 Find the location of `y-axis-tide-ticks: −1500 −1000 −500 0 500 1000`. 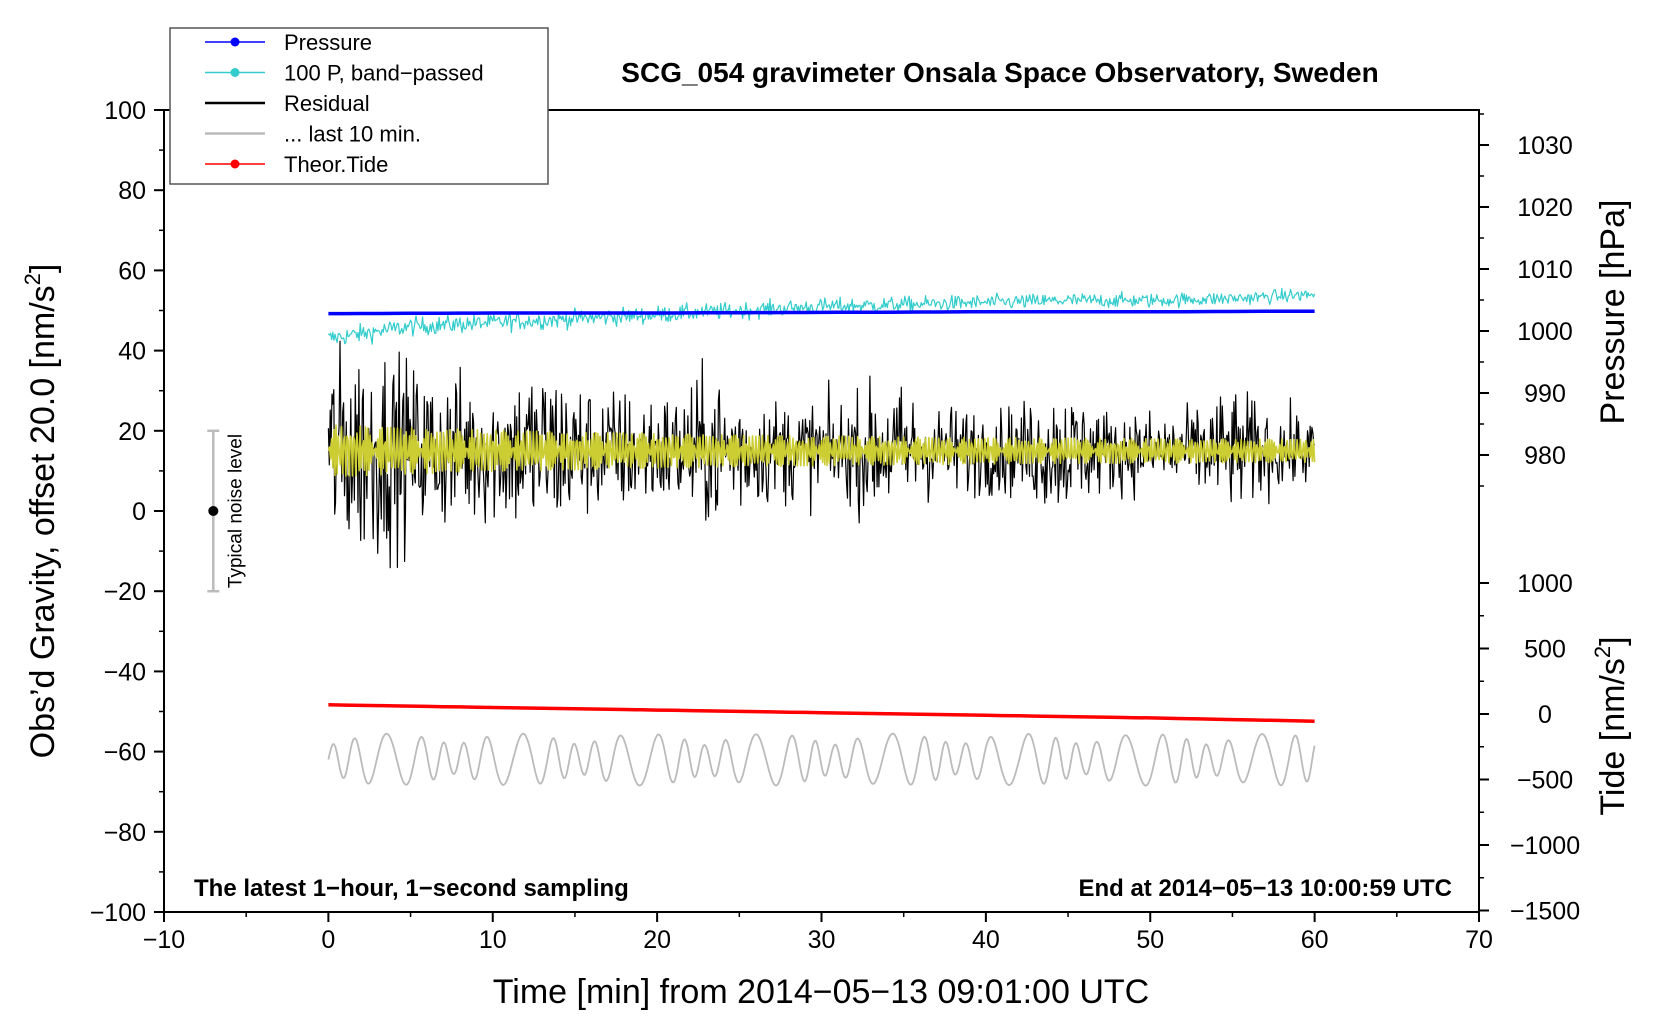

y-axis-tide-ticks: −1500 −1000 −500 0 500 1000 is located at coordinates (1529, 748).